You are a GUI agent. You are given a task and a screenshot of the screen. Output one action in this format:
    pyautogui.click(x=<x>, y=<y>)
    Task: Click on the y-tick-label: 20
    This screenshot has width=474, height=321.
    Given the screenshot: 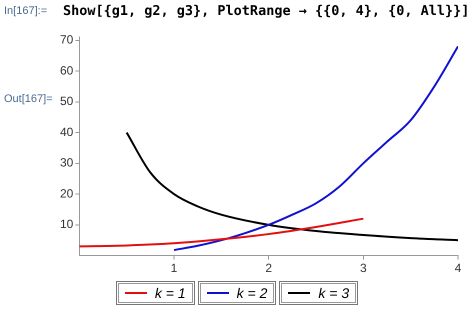 What is the action you would take?
    pyautogui.click(x=67, y=193)
    